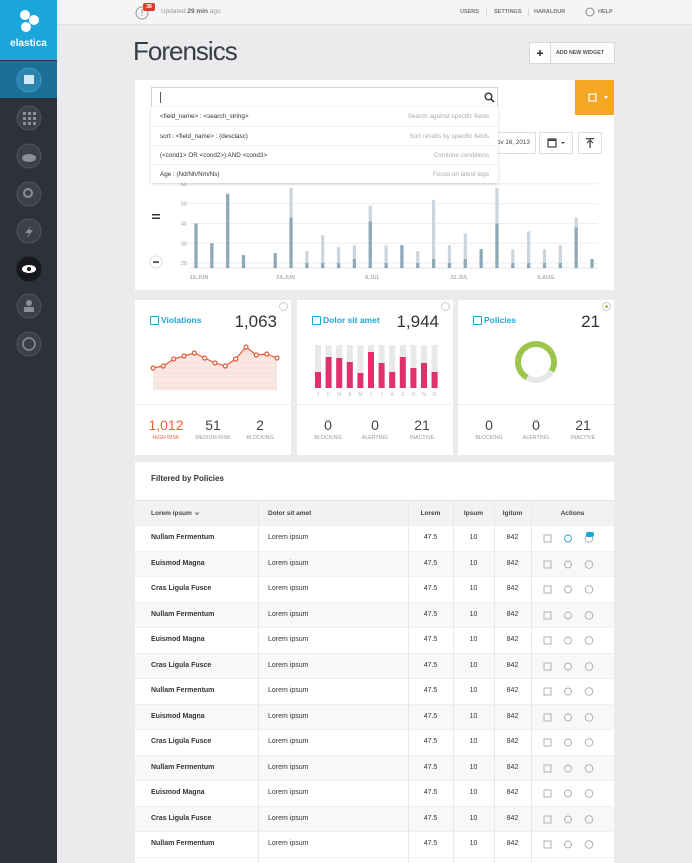 The height and width of the screenshot is (863, 692). I want to click on search-icon, so click(489, 97).